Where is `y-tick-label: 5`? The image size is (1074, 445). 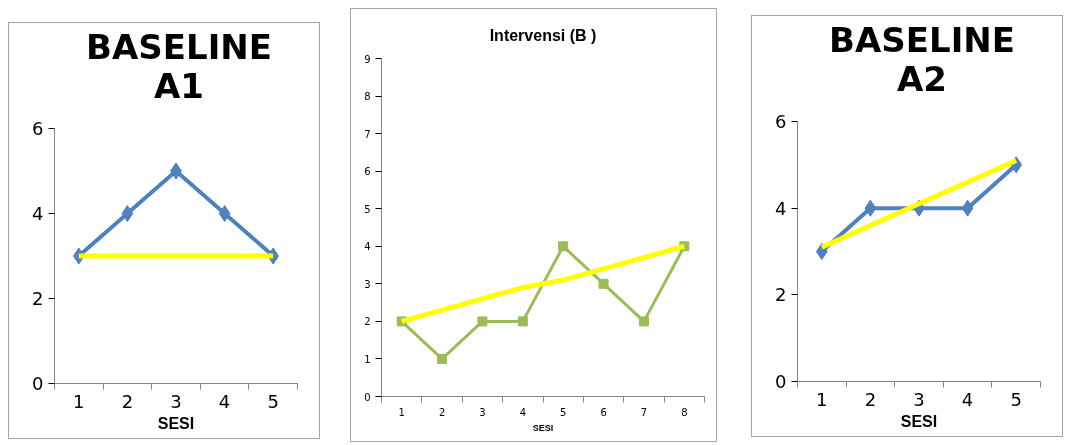
y-tick-label: 5 is located at coordinates (367, 209).